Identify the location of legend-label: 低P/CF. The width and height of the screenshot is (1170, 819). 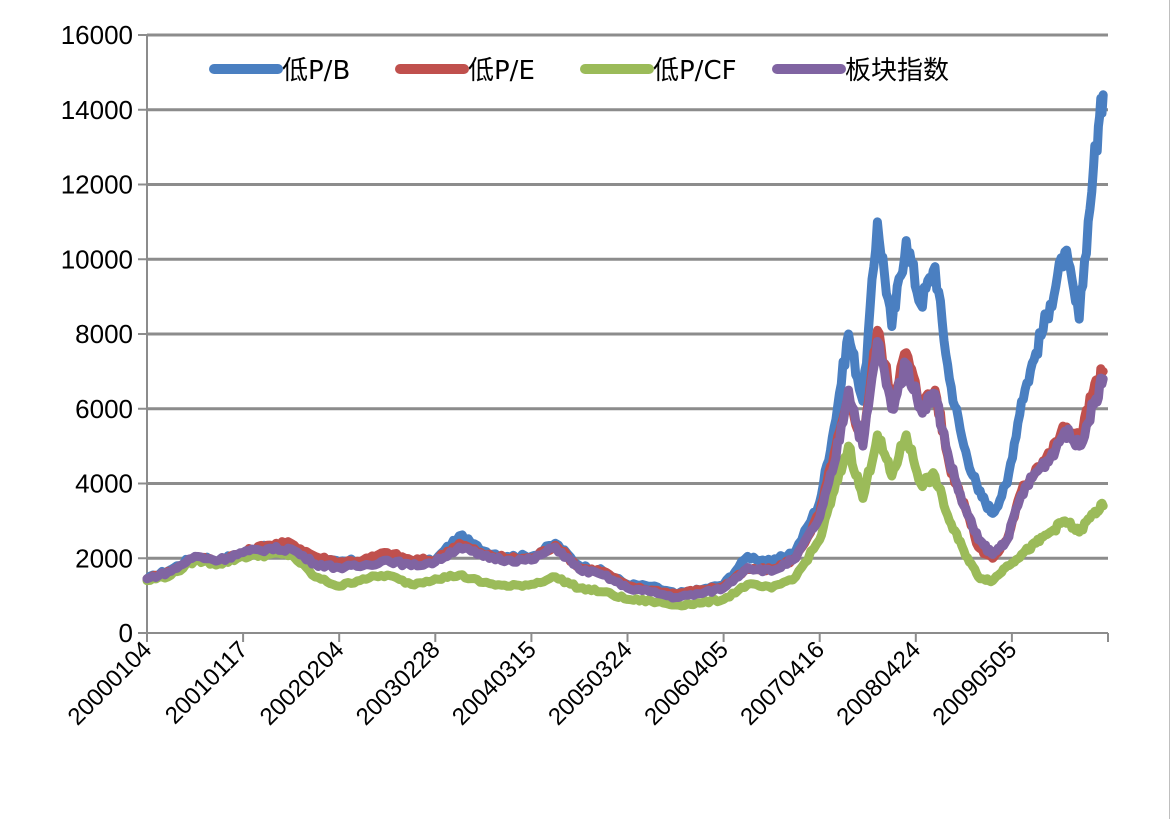
(695, 71).